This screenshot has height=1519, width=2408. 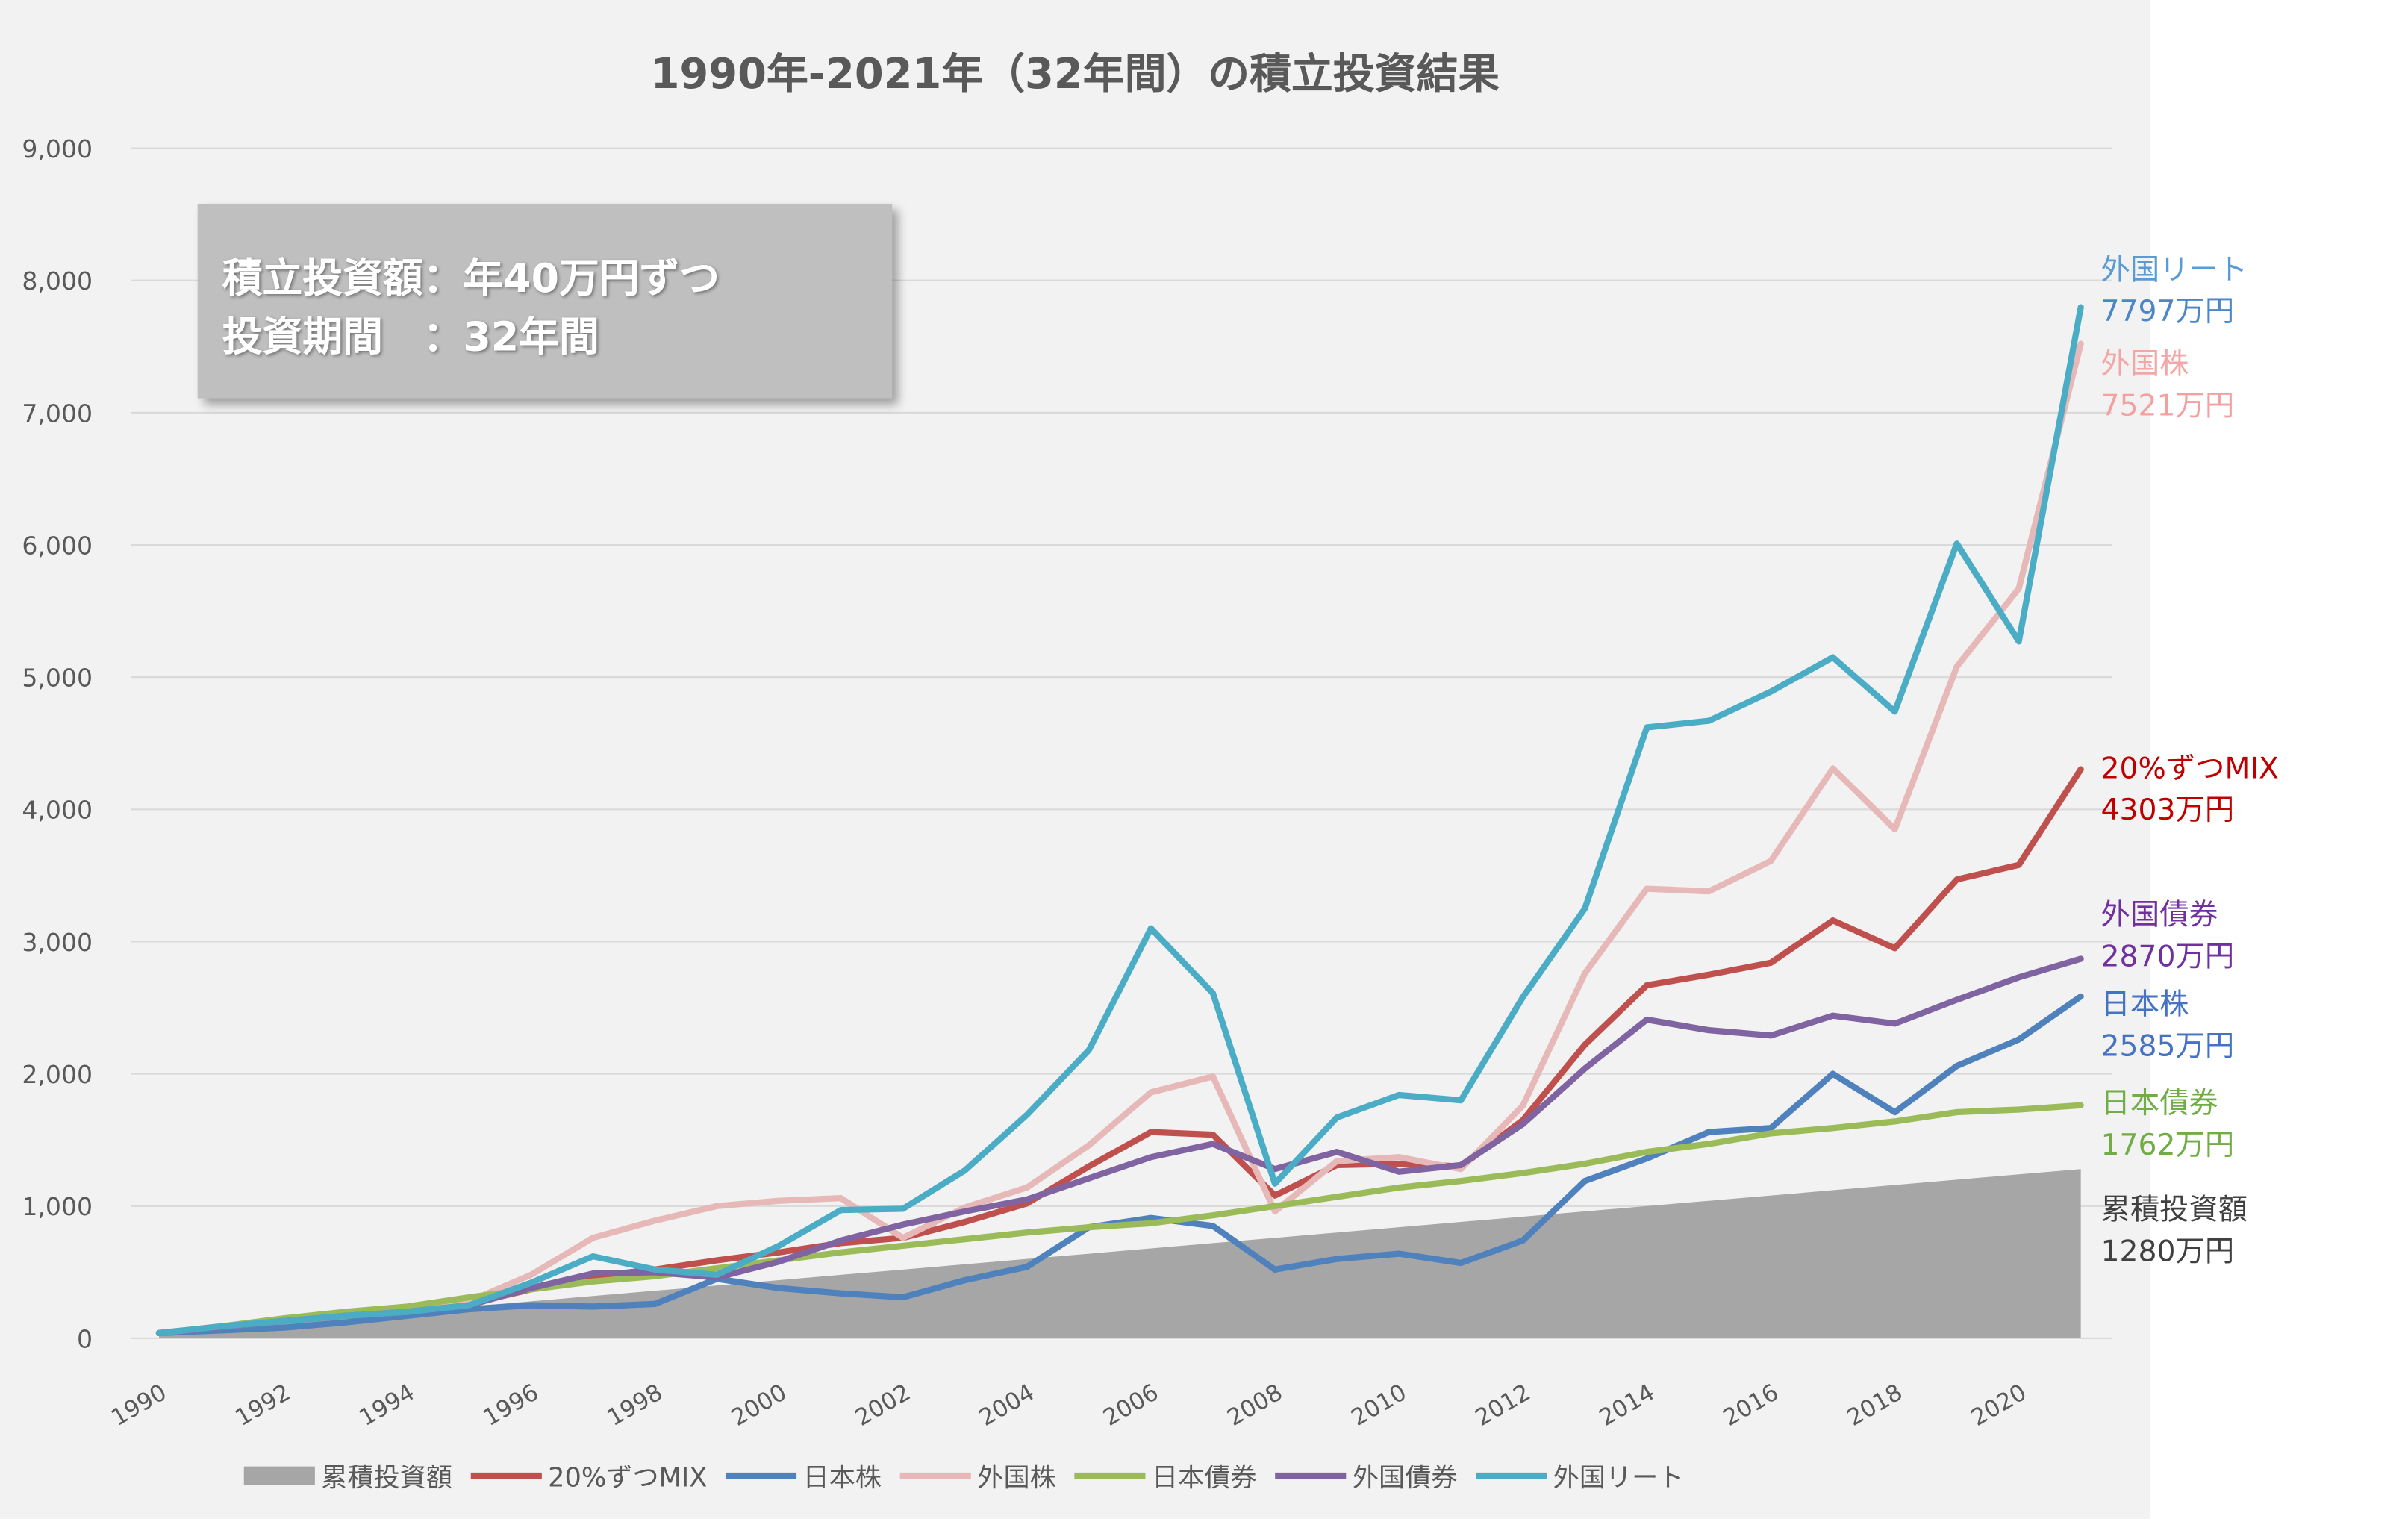 I want to click on x-tick-label: 1998, so click(x=634, y=1405).